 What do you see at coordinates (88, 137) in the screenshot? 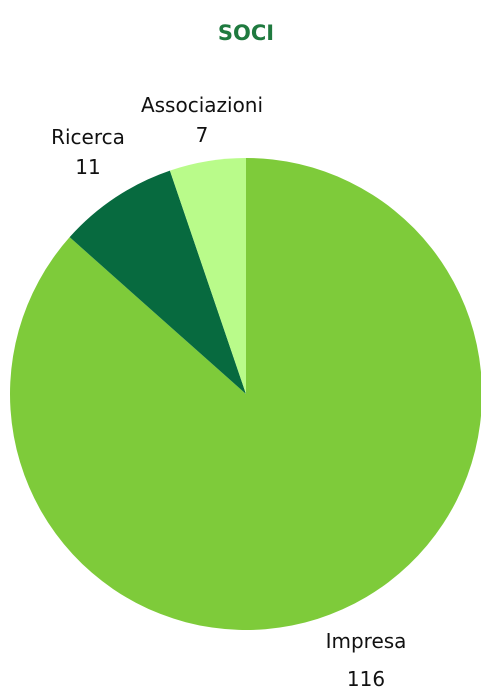
I see `slice-label-ricerca: Ricerca` at bounding box center [88, 137].